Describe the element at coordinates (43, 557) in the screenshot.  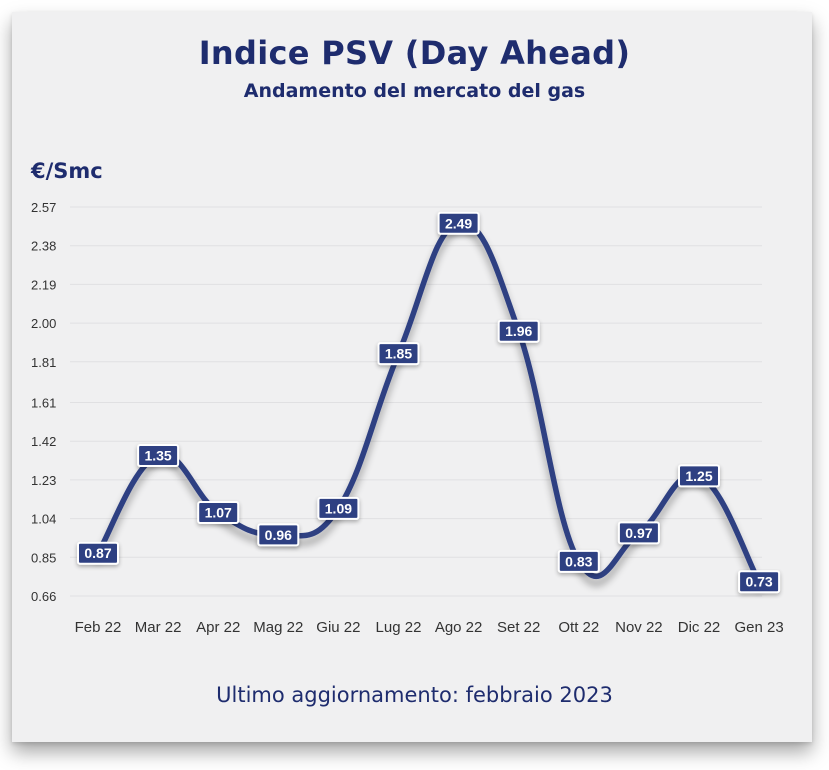
I see `y-tick-label: 0.85` at that location.